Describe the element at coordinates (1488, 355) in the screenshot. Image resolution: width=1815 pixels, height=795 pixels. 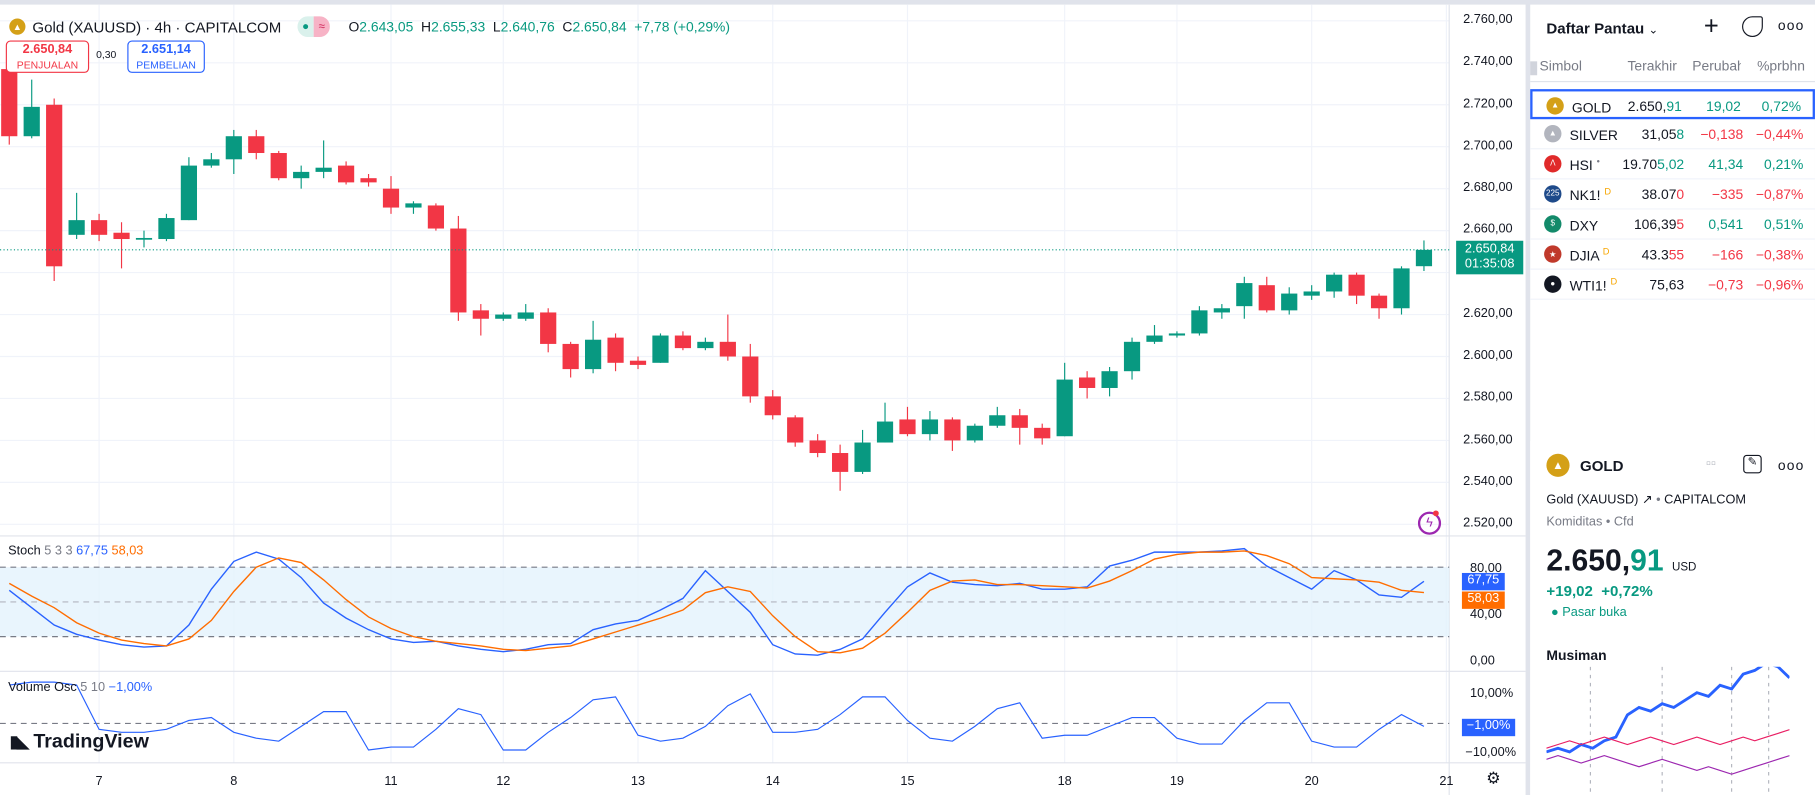
I see `price-tick: 2.600,00` at that location.